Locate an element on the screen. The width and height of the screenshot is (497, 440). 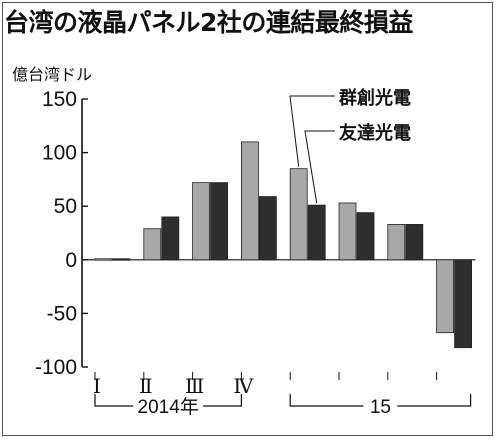
y-tick-label: 150 is located at coordinates (59, 99).